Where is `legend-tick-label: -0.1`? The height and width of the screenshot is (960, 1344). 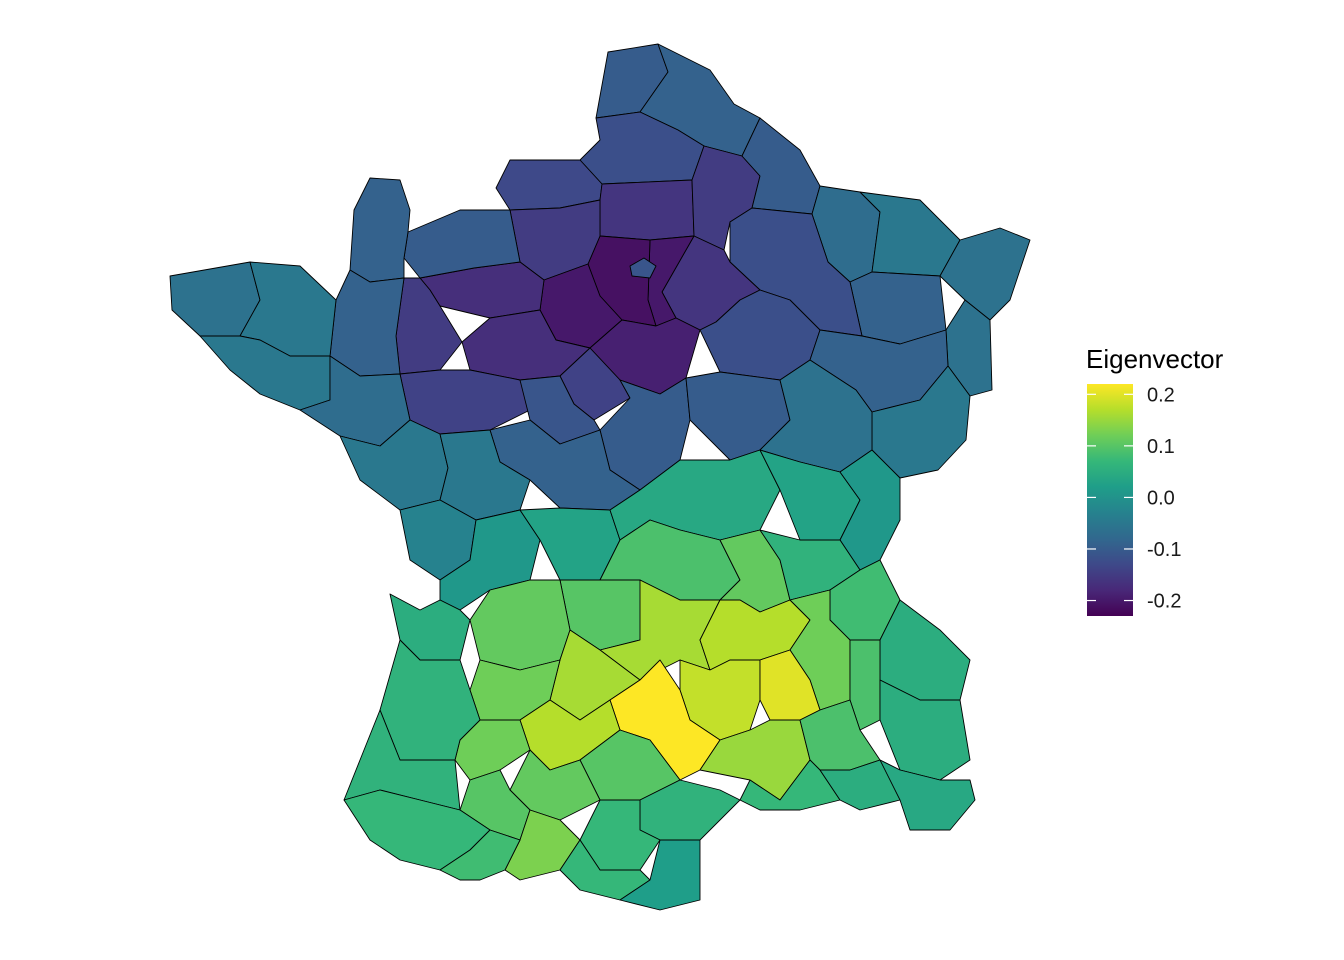 legend-tick-label: -0.1 is located at coordinates (1164, 550).